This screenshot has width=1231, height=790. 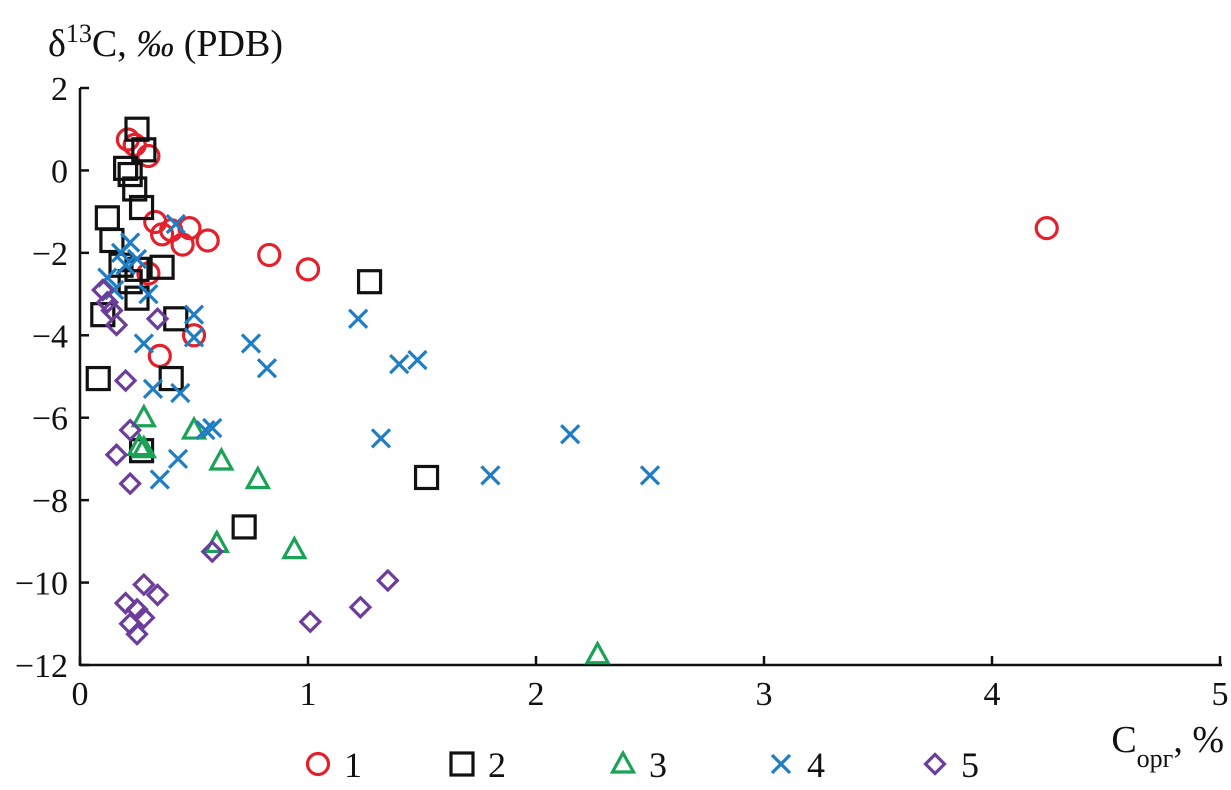 I want to click on y-tick-label: −10, so click(x=41, y=584).